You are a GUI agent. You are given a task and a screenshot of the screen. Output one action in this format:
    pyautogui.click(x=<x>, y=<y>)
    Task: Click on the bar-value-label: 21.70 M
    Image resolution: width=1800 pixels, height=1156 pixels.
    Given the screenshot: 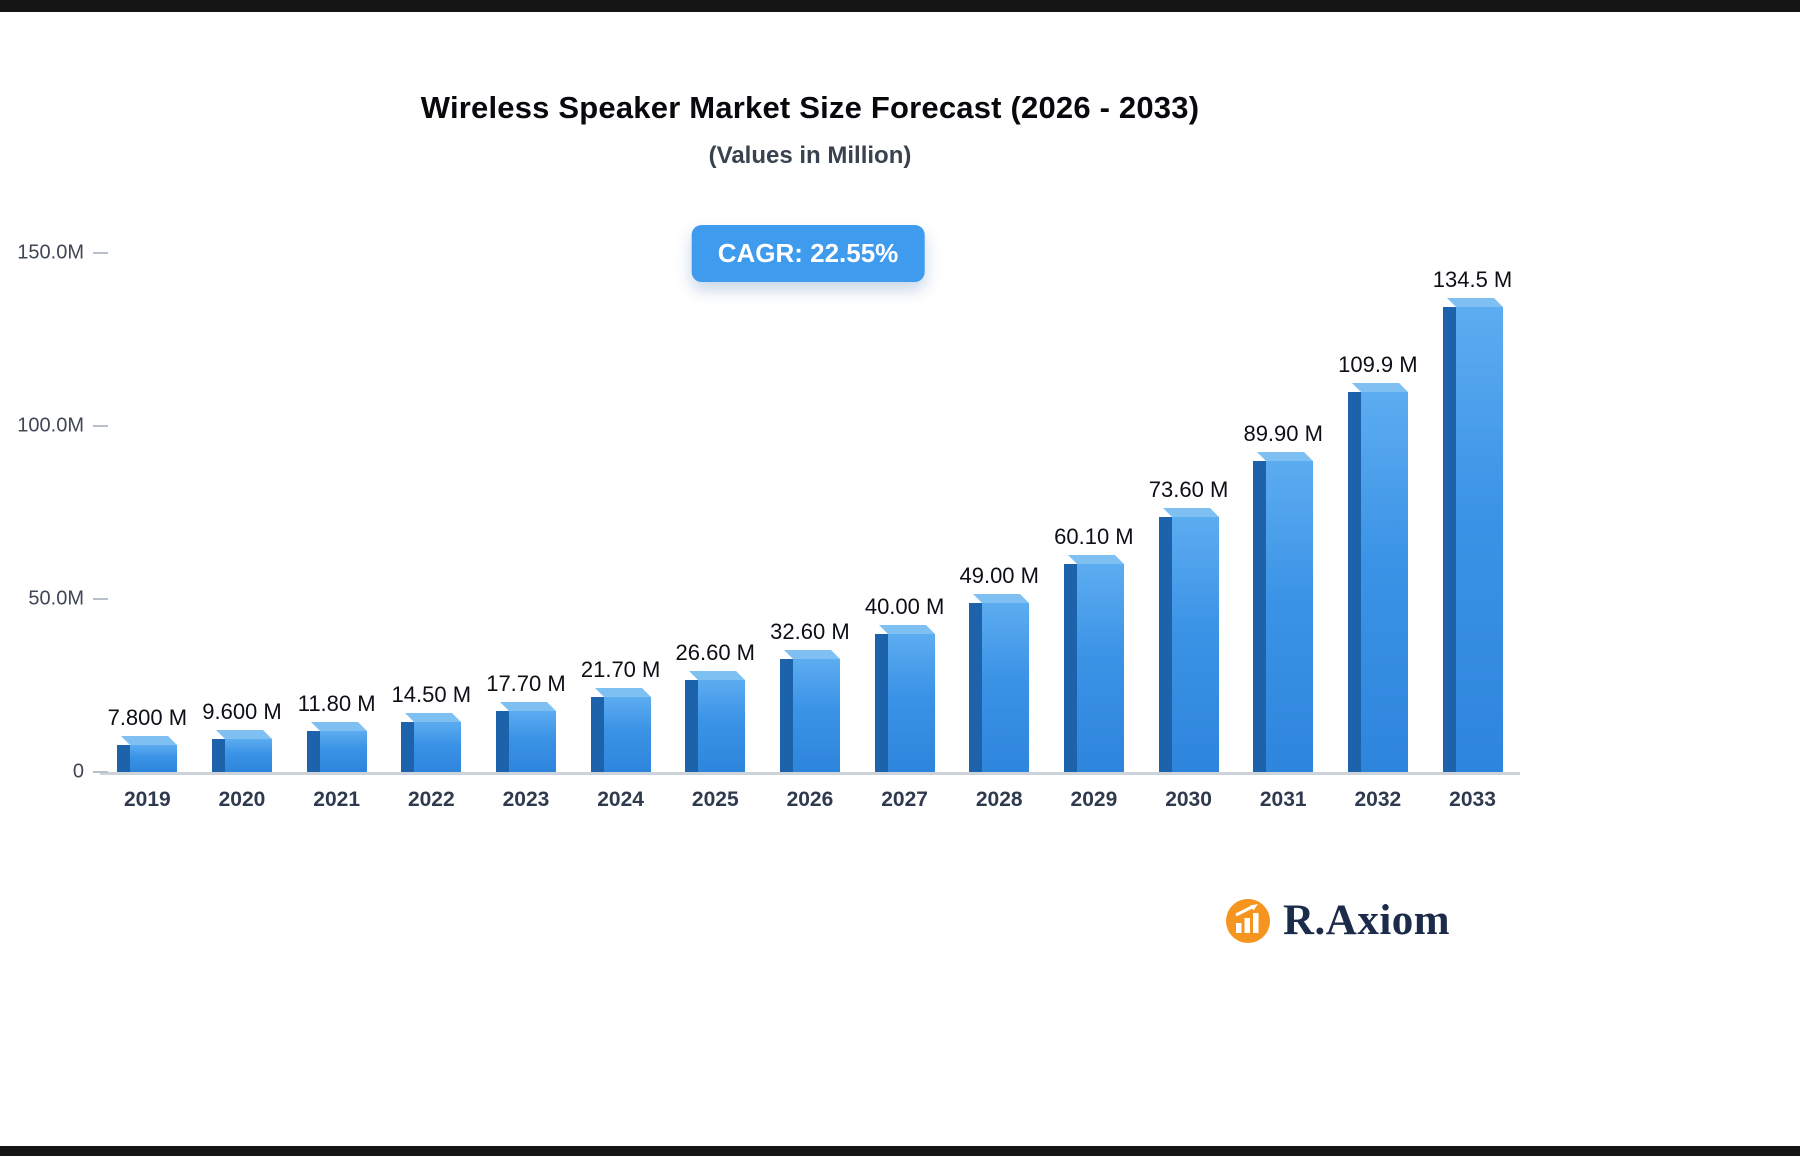 What is the action you would take?
    pyautogui.click(x=620, y=669)
    